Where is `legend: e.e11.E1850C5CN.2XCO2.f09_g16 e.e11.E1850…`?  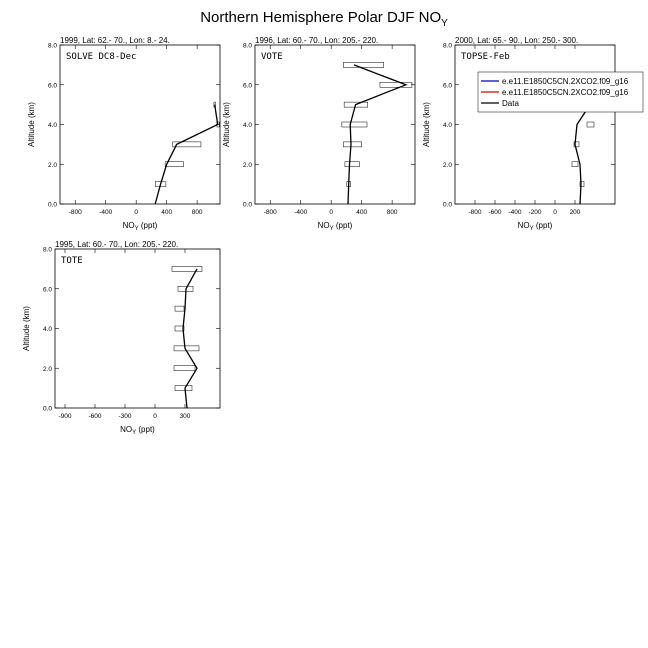 legend: e.e11.E1850C5CN.2XCO2.f09_g16 e.e11.E1850… is located at coordinates (560, 92).